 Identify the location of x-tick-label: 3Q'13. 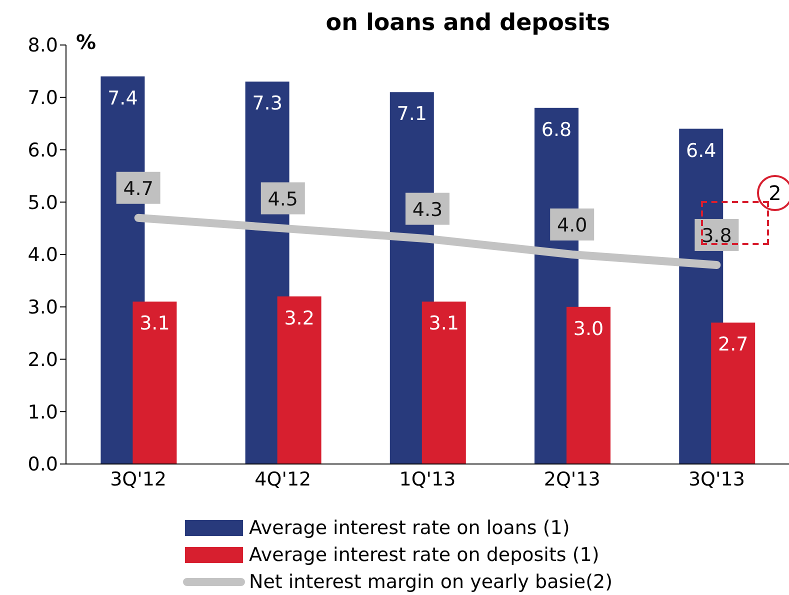
(716, 479).